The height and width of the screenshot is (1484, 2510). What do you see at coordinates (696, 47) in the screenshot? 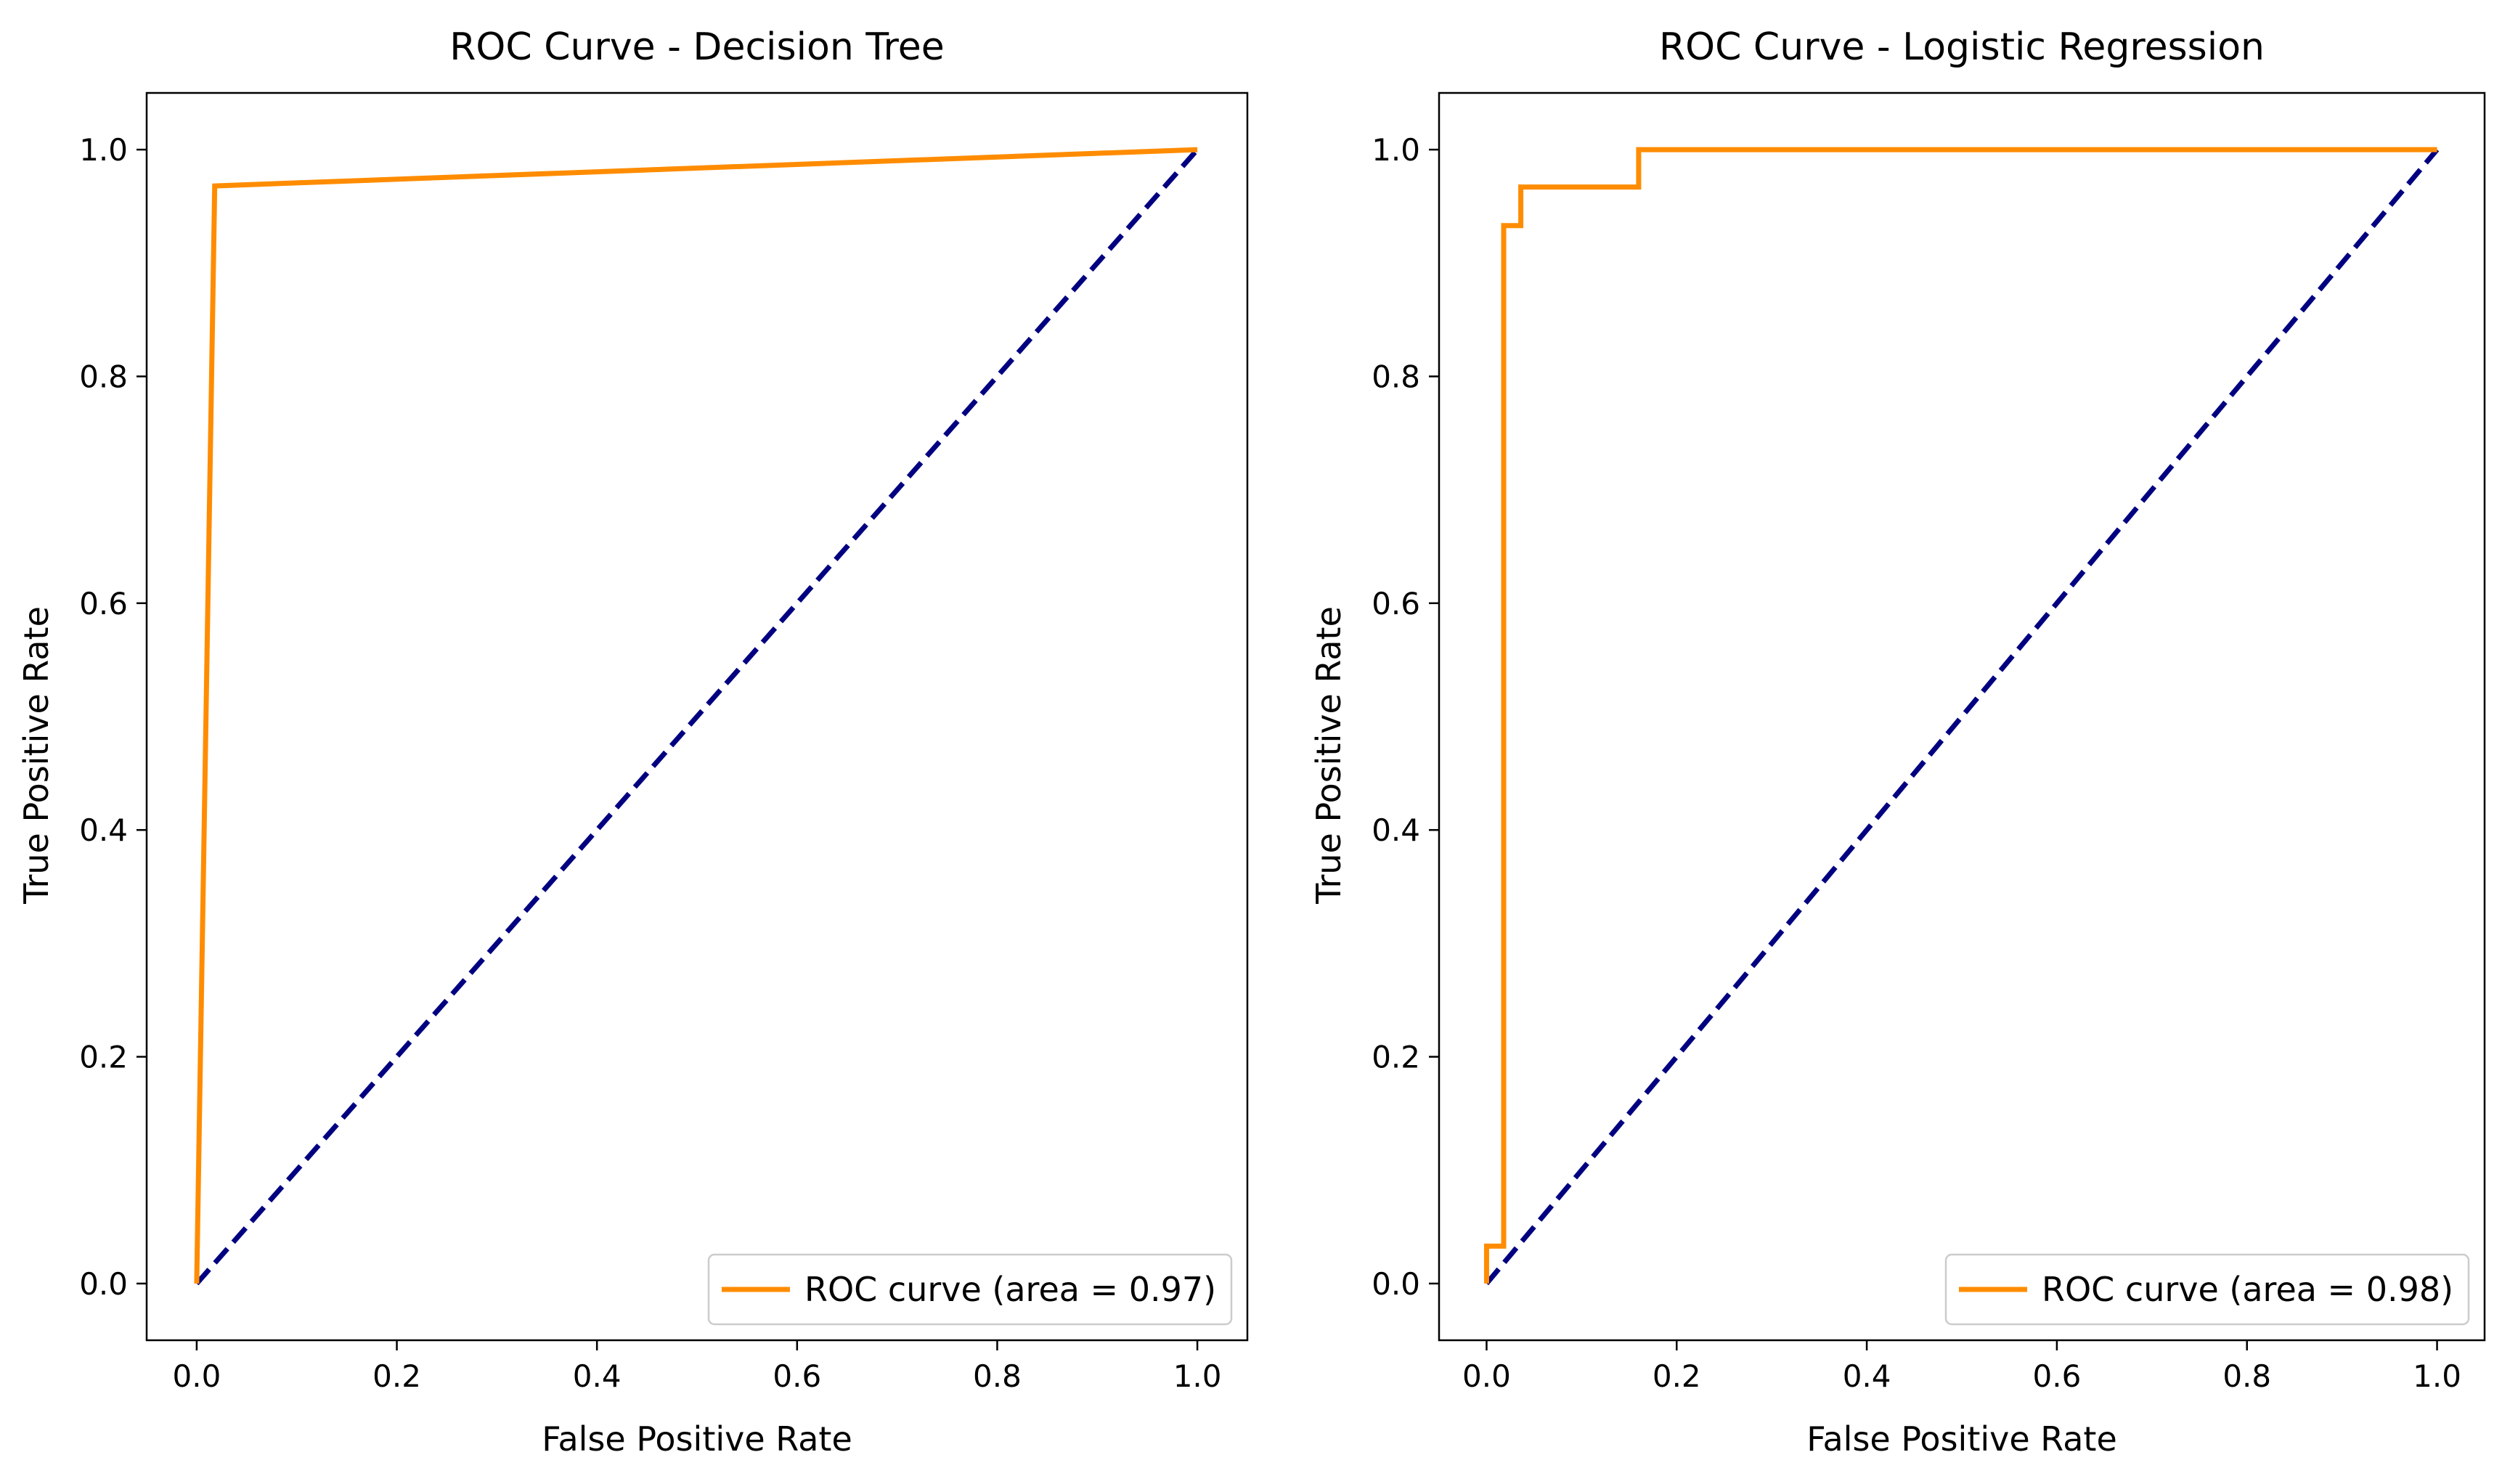
I see `chart-title: ROC Curve - Decision Tree` at bounding box center [696, 47].